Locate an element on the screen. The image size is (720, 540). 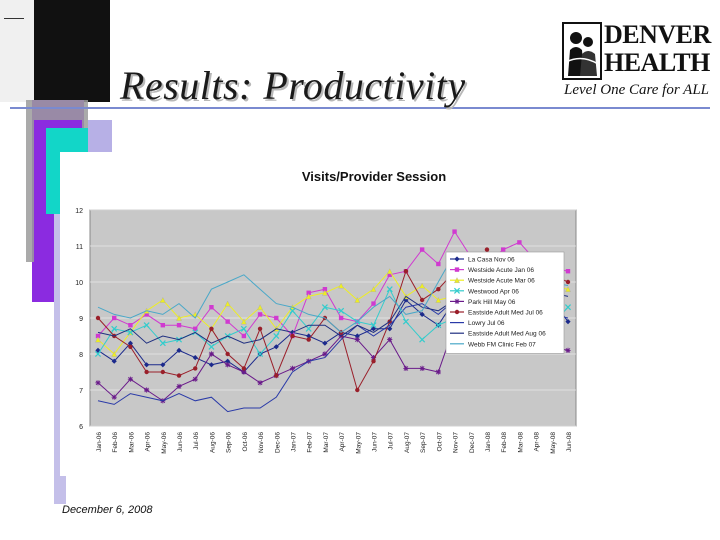
x-tick-label: Dec-07 is located at coordinates (472, 442).